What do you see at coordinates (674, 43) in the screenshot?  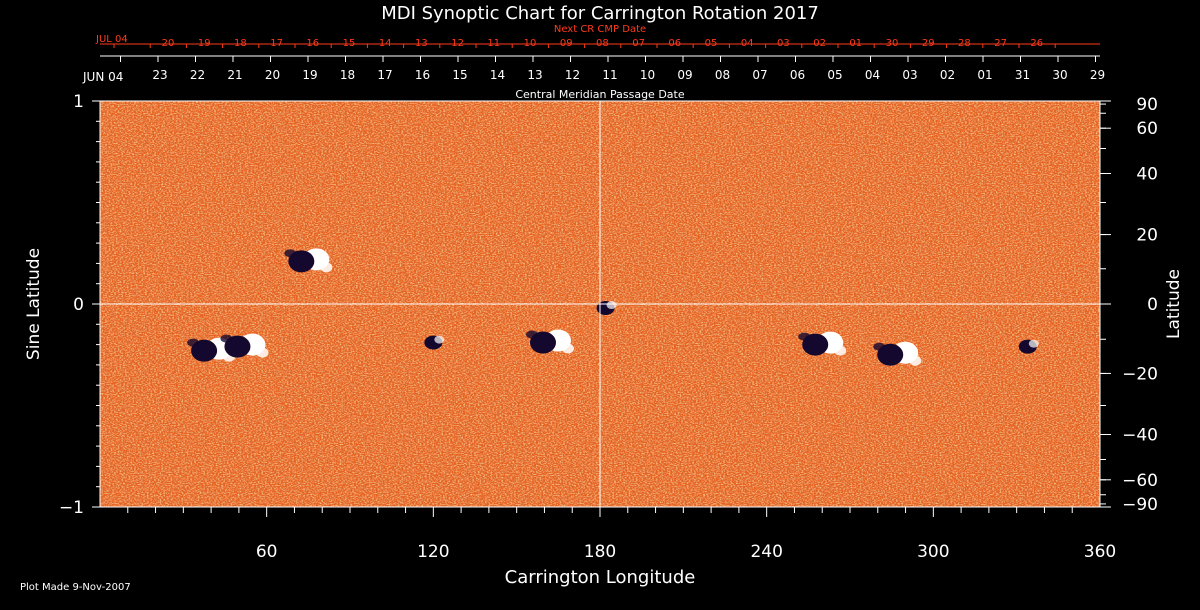 I see `next-date-label: 06` at bounding box center [674, 43].